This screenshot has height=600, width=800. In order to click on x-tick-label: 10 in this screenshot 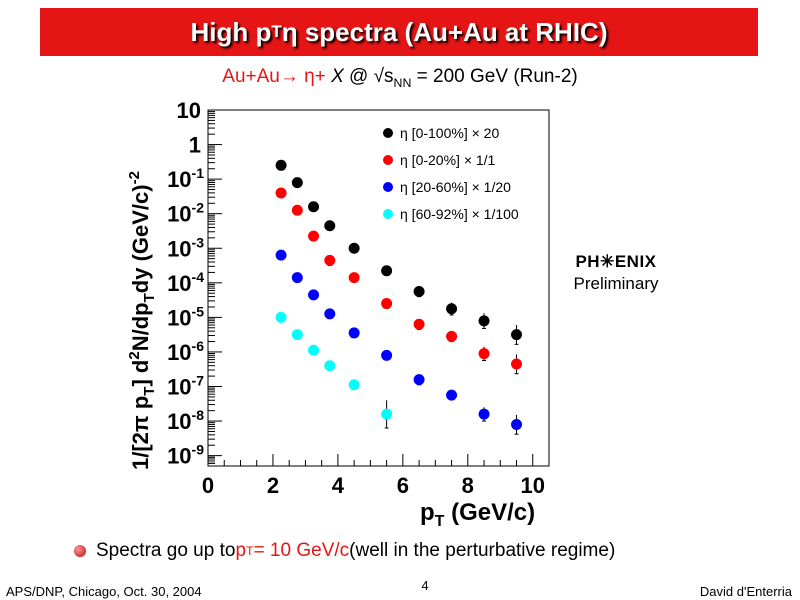, I will do `click(533, 485)`.